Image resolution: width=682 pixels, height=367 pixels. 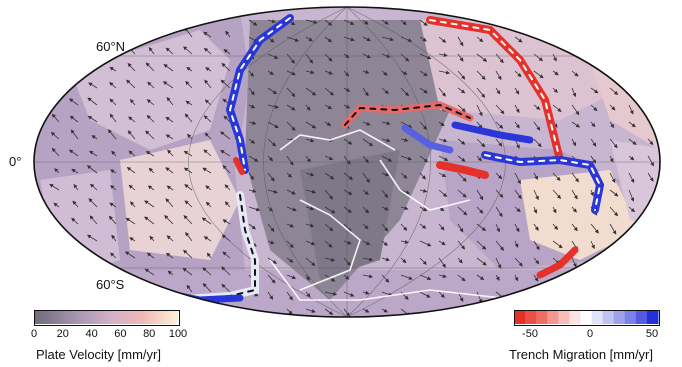 I want to click on lat-label-60s: 60°S, so click(x=110, y=284).